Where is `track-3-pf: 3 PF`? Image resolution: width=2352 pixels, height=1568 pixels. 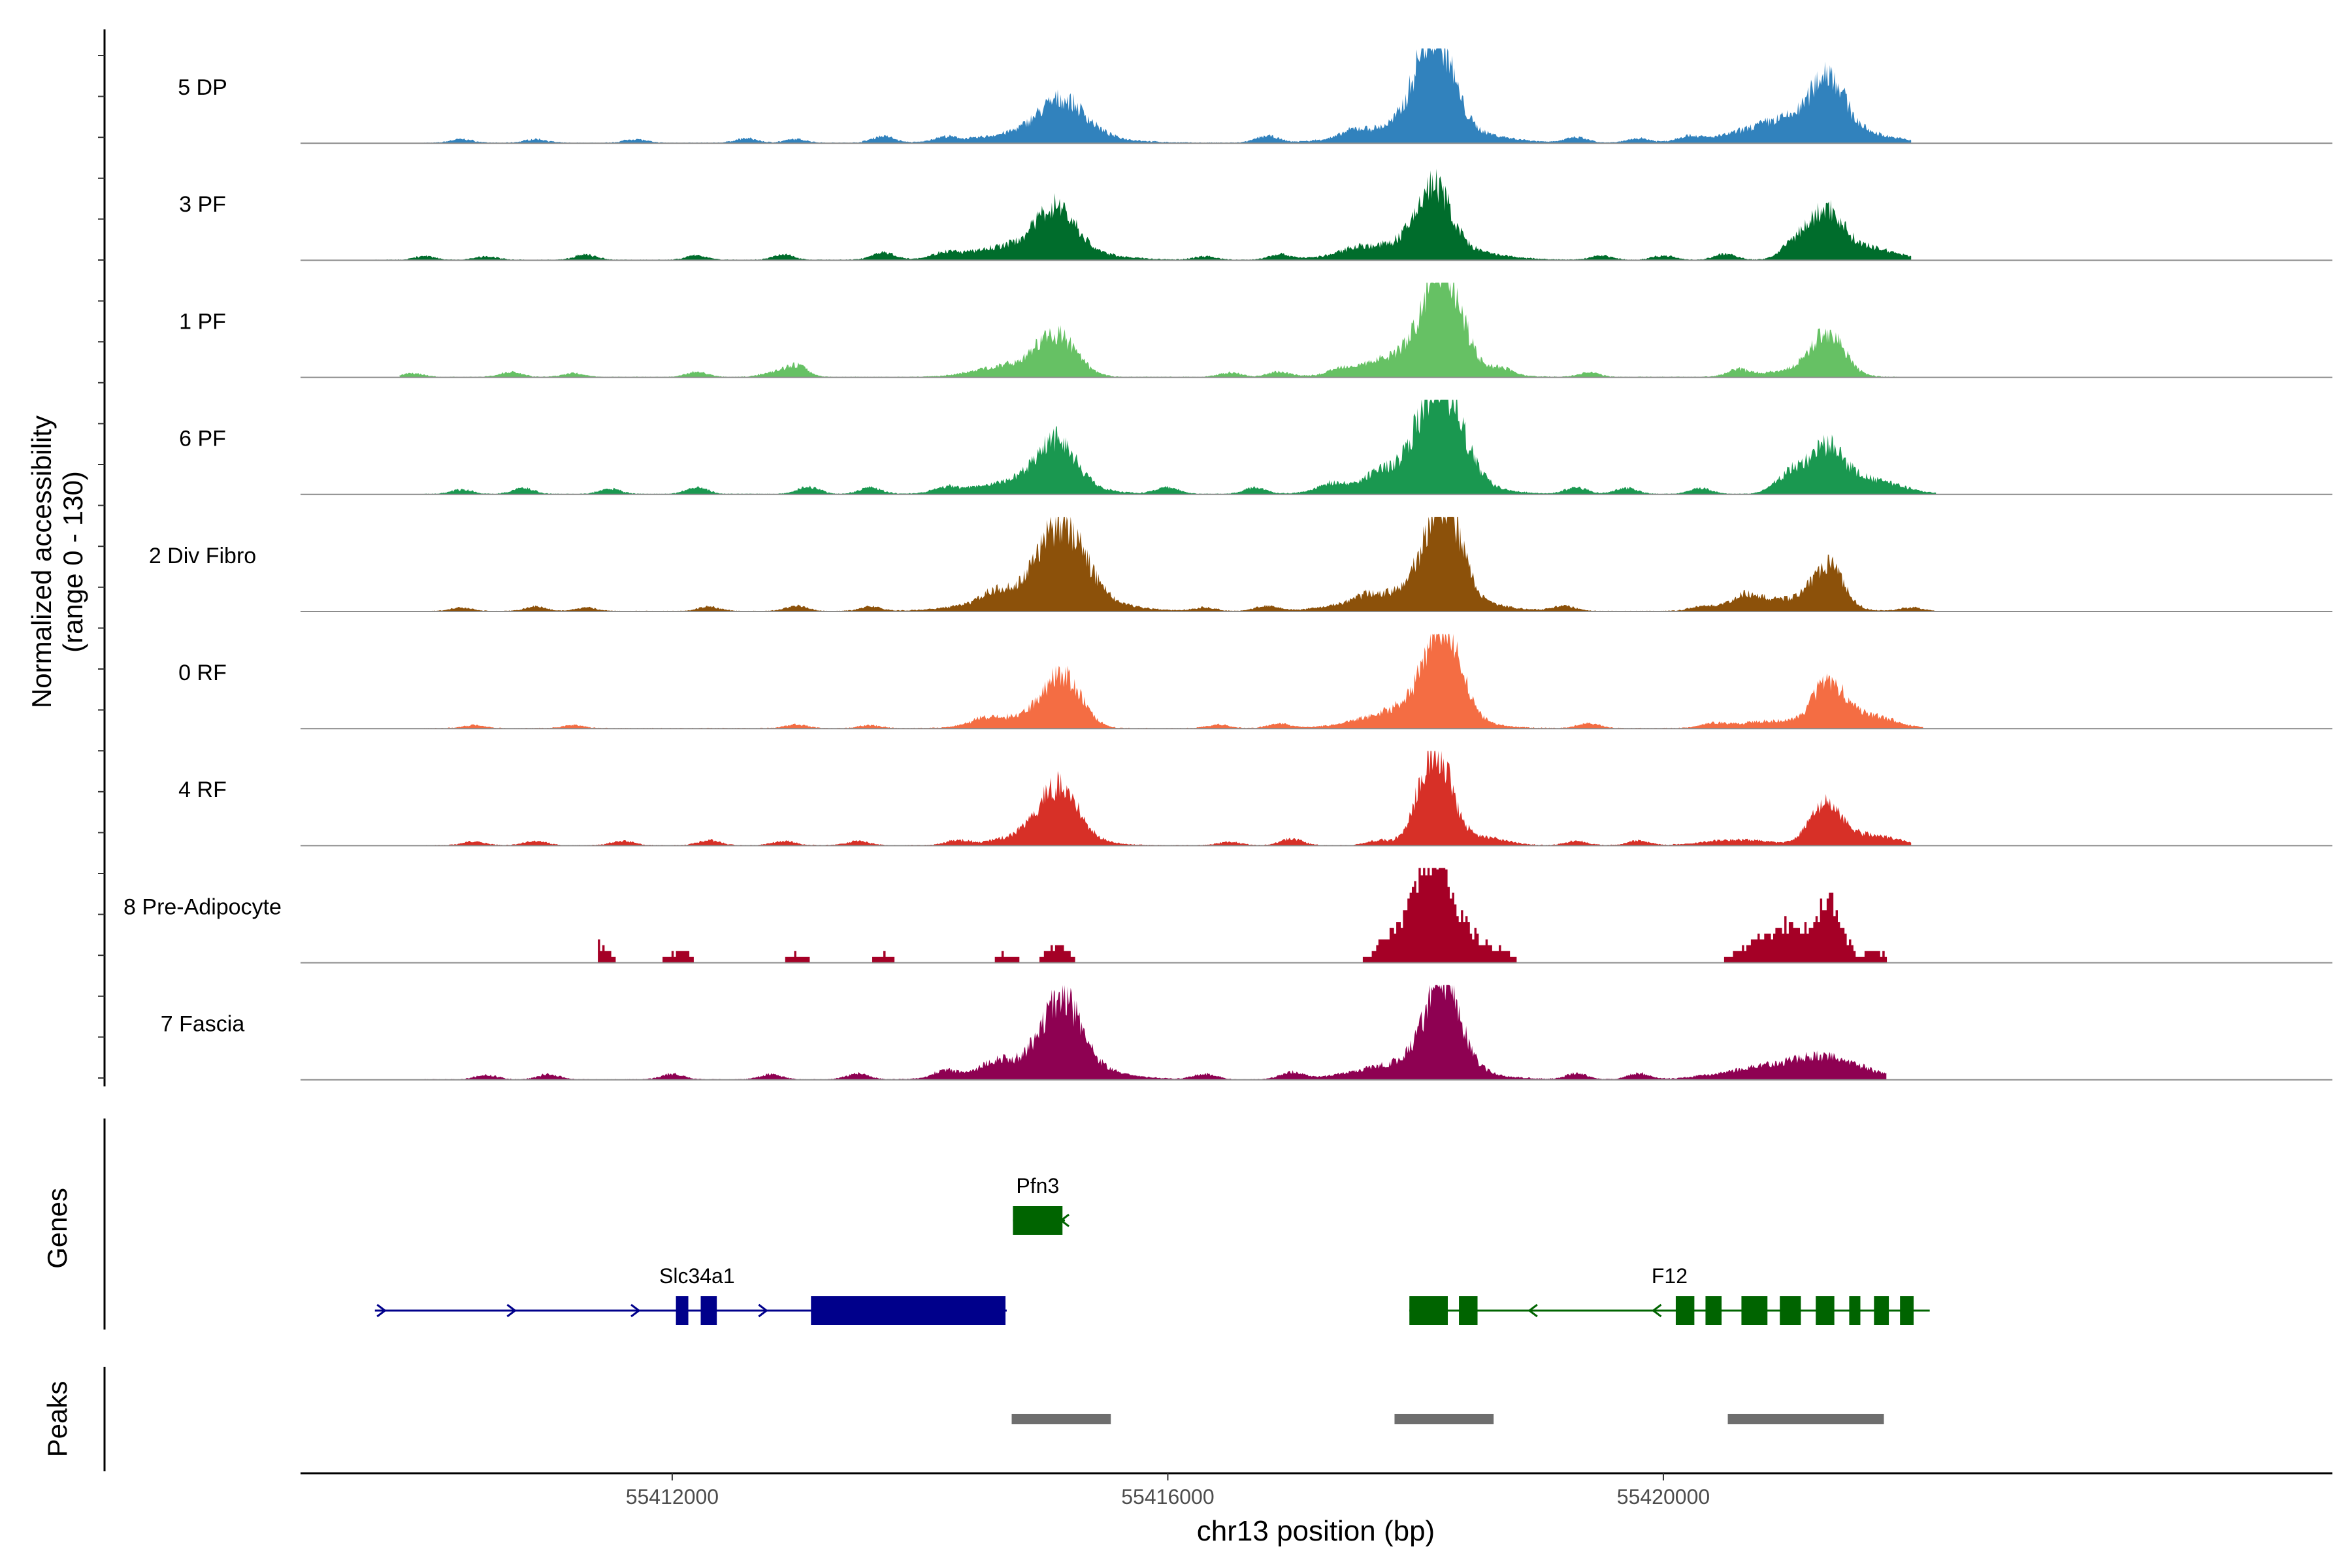 track-3-pf: 3 PF is located at coordinates (1255, 215).